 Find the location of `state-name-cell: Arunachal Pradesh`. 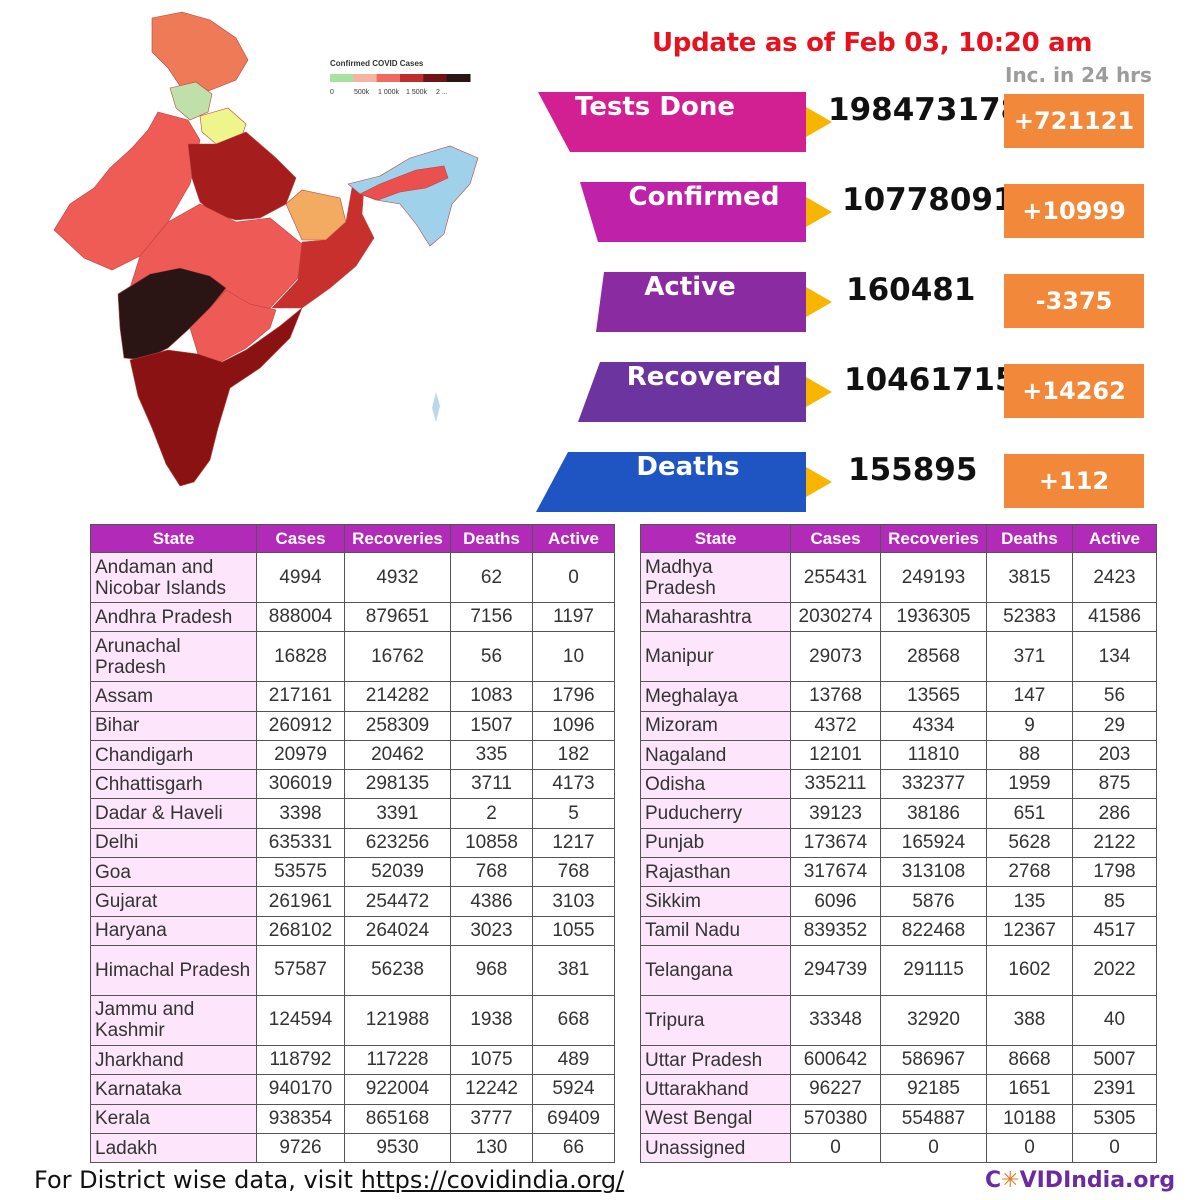

state-name-cell: Arunachal Pradesh is located at coordinates (173, 657).